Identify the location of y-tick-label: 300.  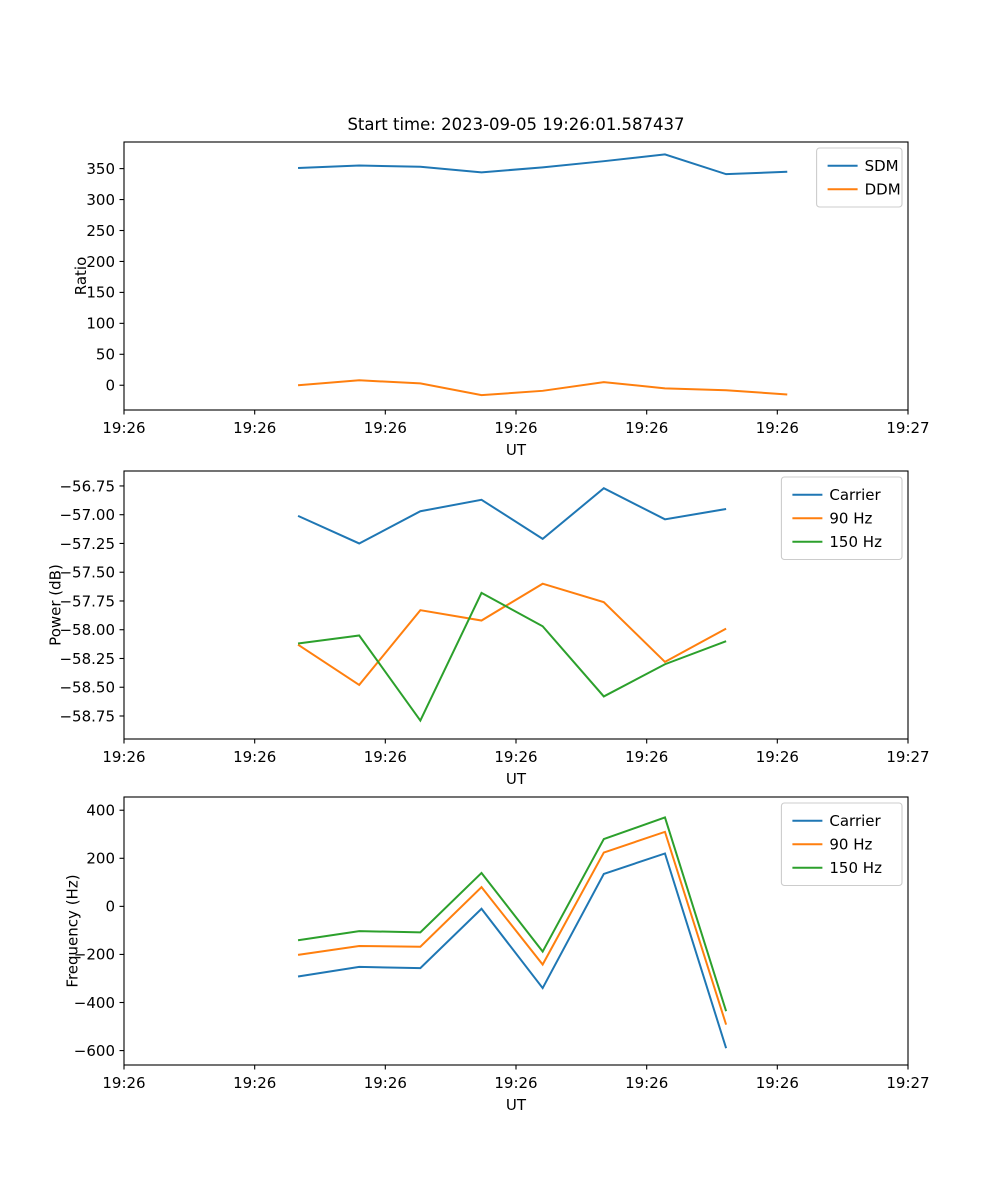
(100, 200).